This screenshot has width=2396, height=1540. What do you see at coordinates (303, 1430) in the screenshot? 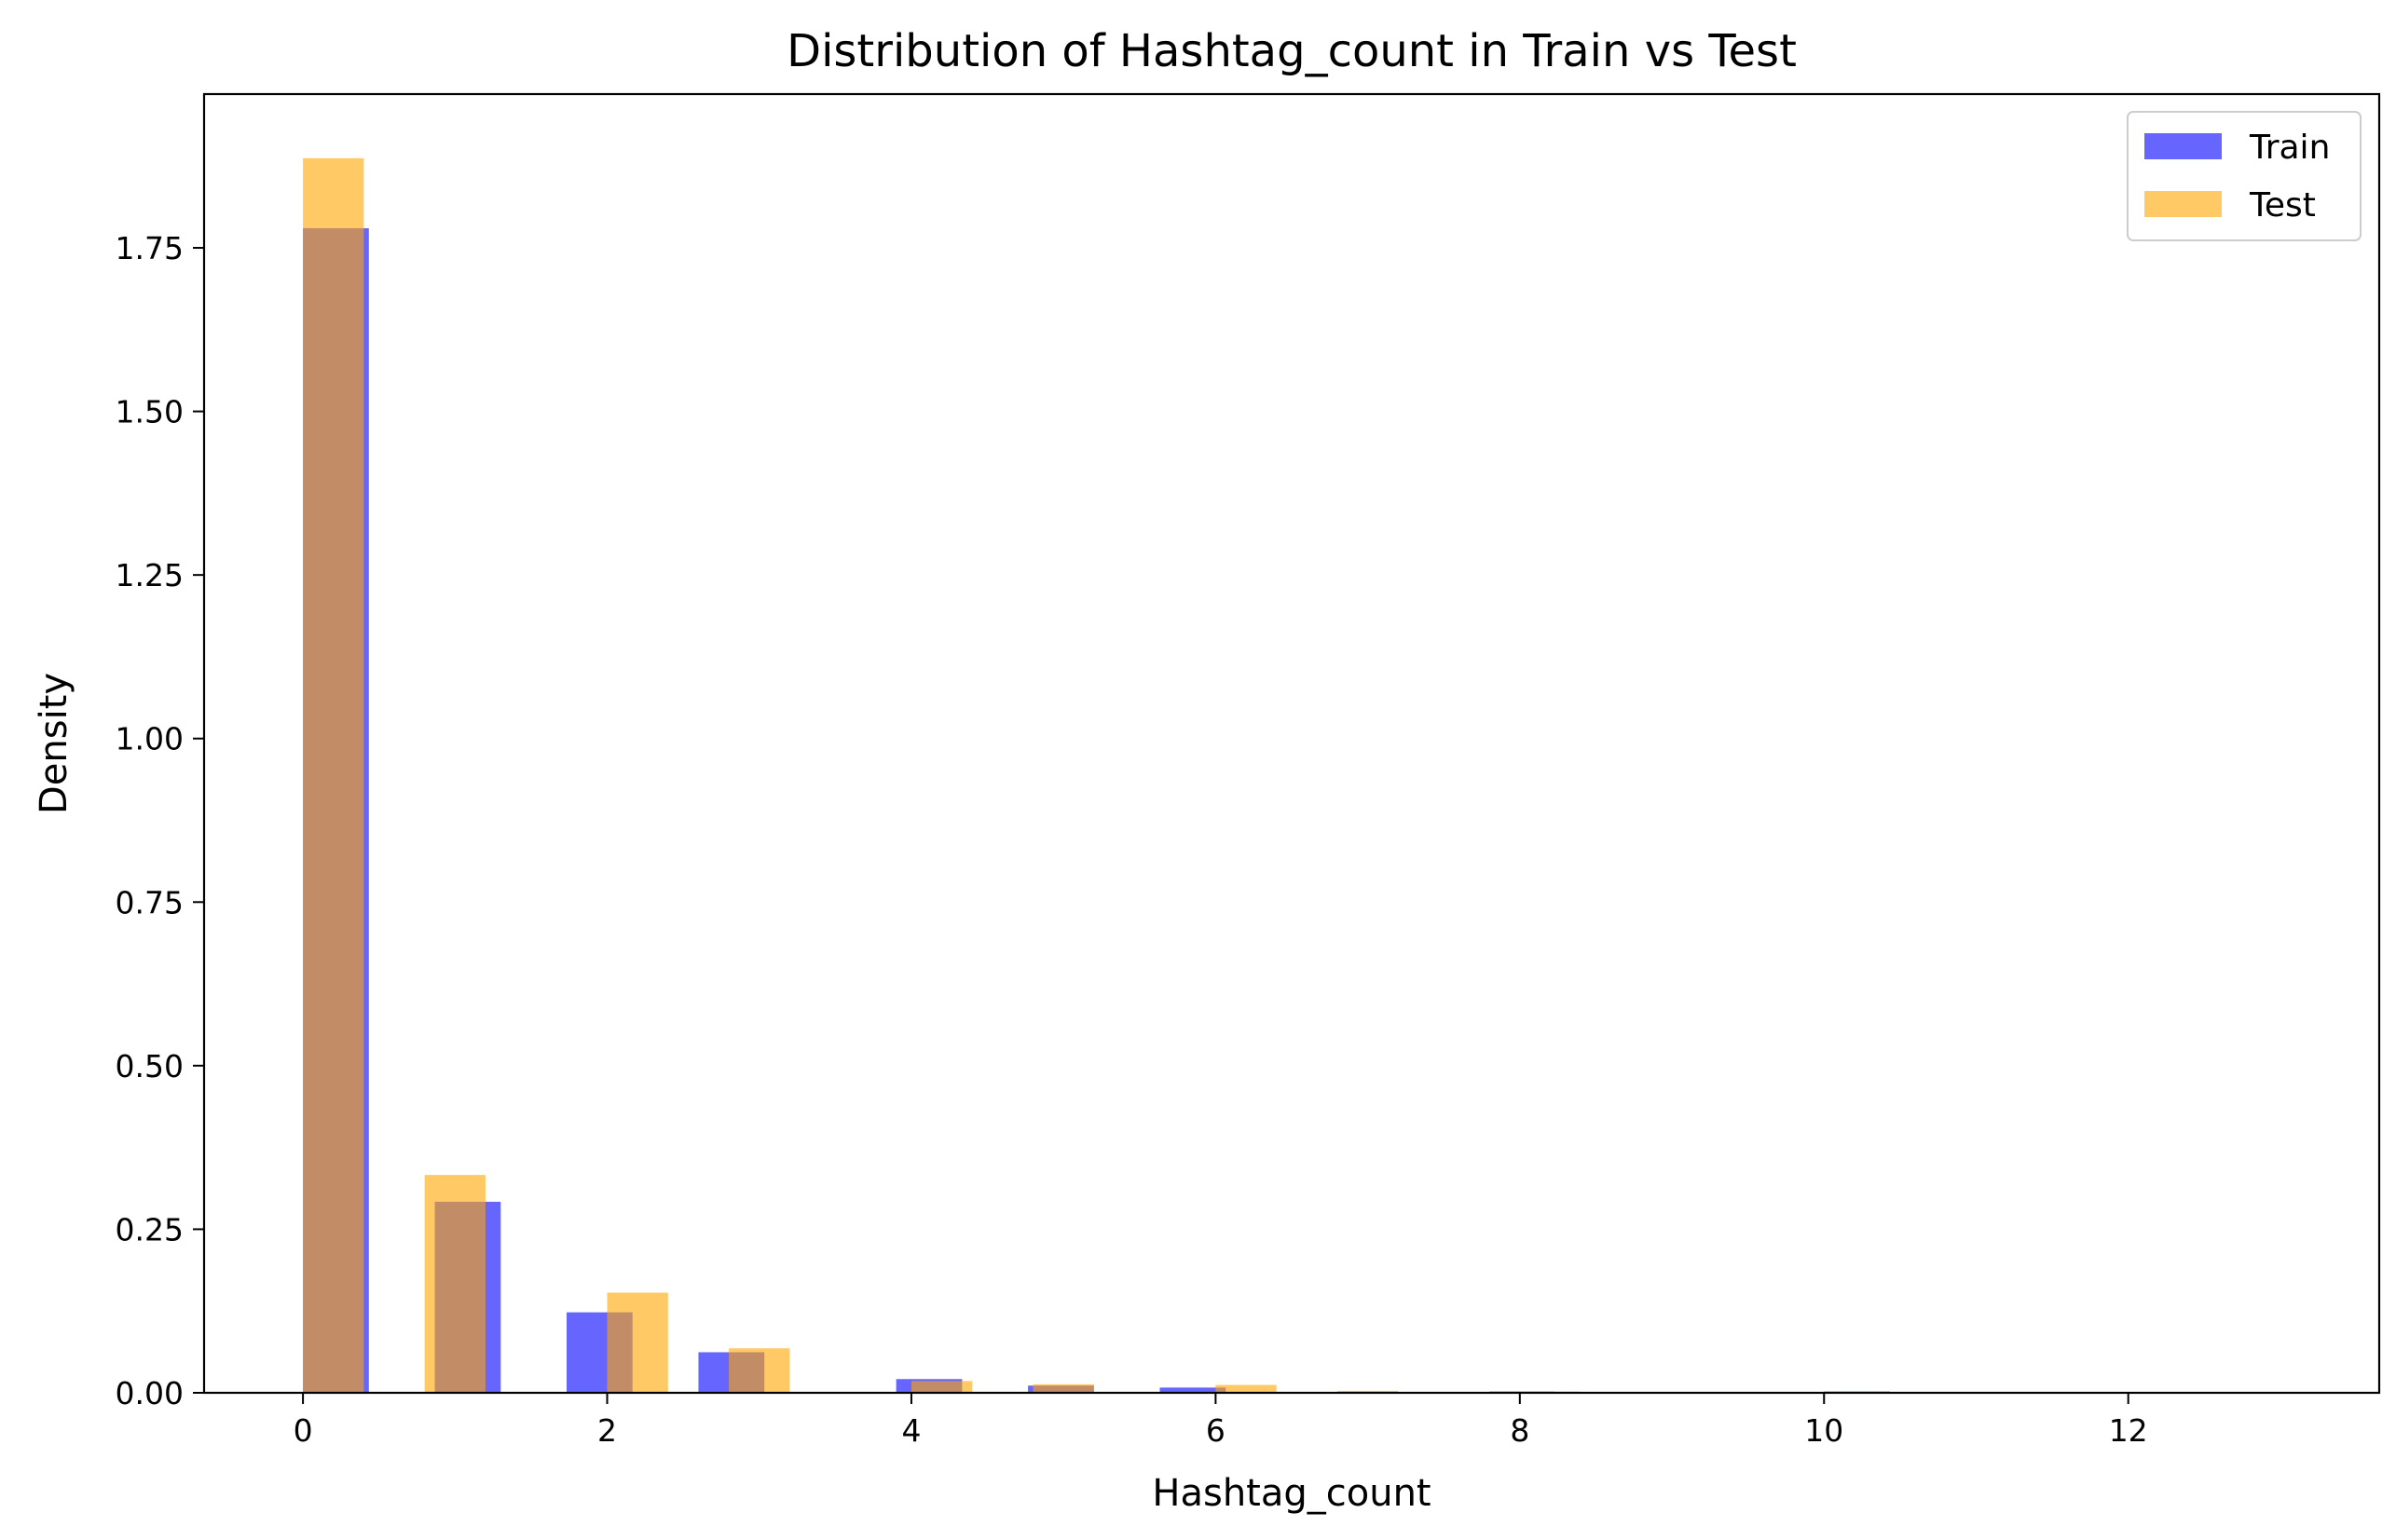
I see `x-tick-label-0: 0` at bounding box center [303, 1430].